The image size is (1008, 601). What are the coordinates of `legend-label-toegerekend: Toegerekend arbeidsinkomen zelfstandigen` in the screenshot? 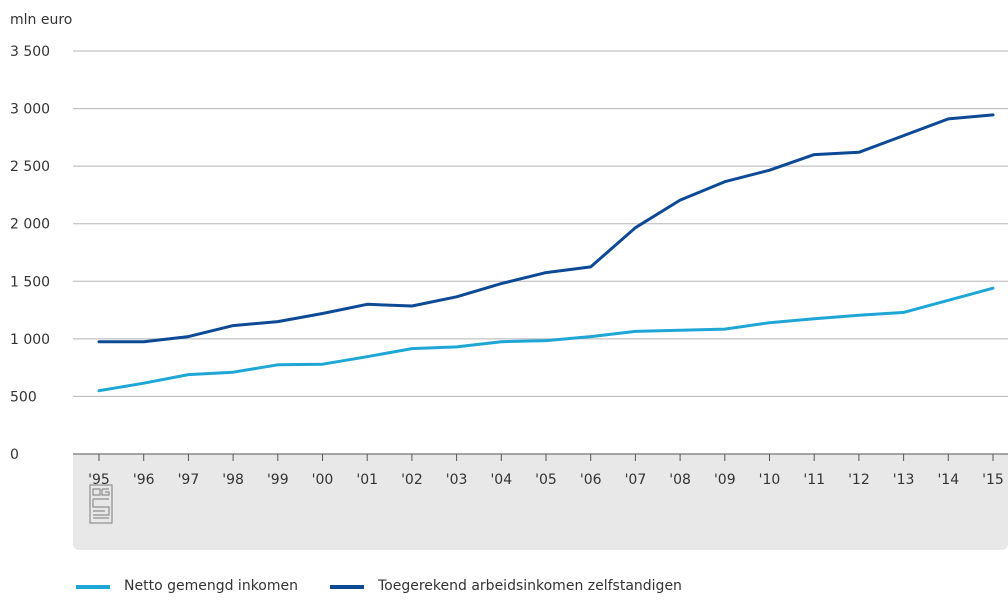 It's located at (530, 586).